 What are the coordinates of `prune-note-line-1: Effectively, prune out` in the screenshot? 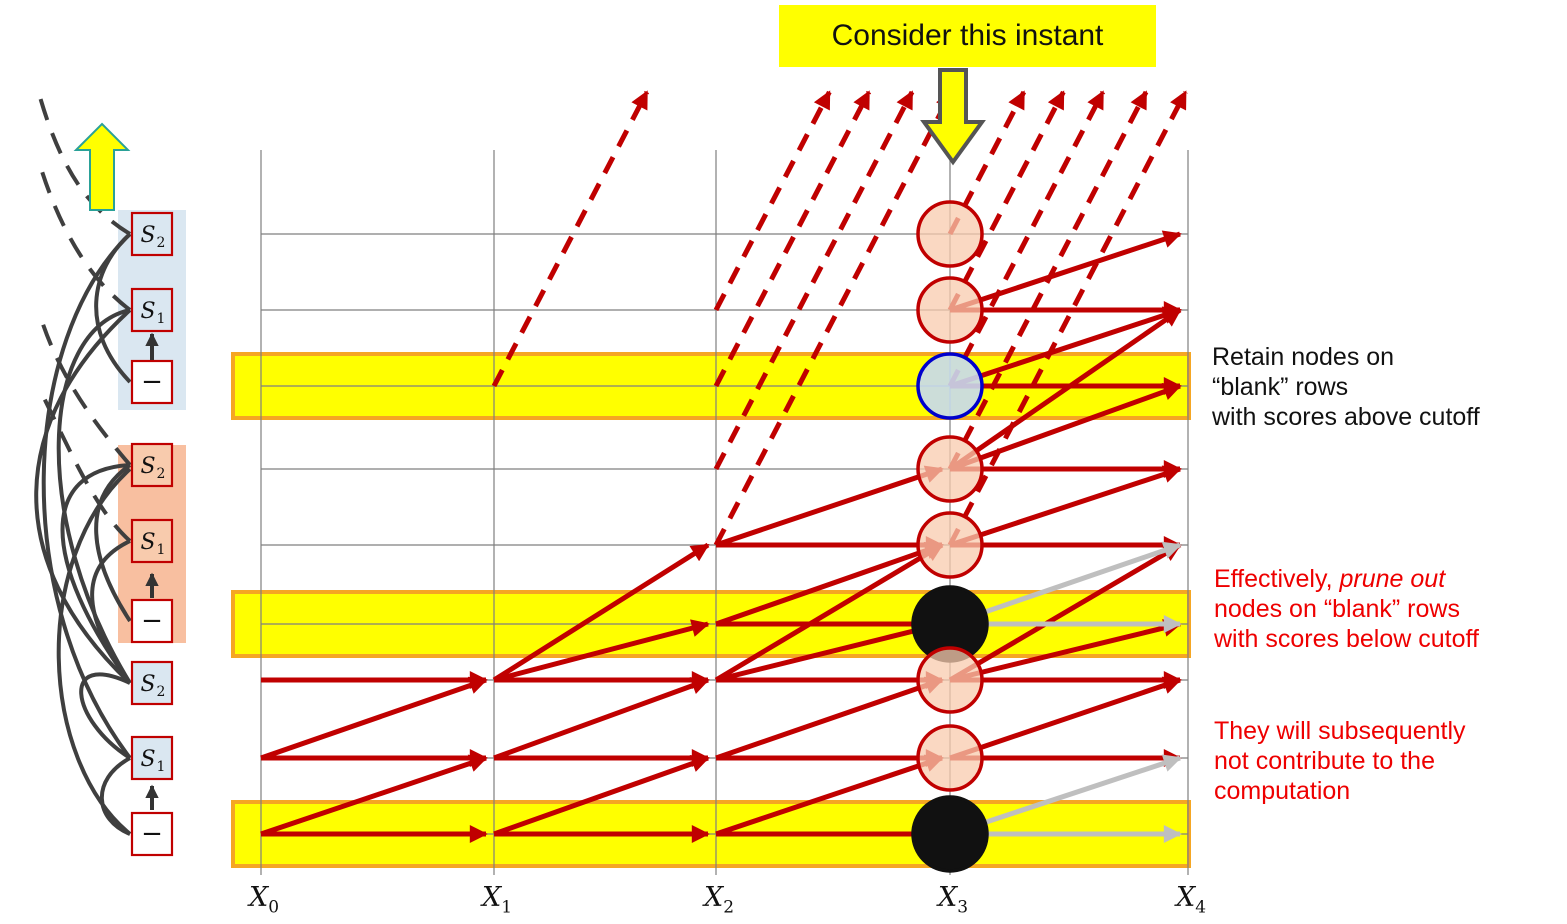 It's located at (1346, 579).